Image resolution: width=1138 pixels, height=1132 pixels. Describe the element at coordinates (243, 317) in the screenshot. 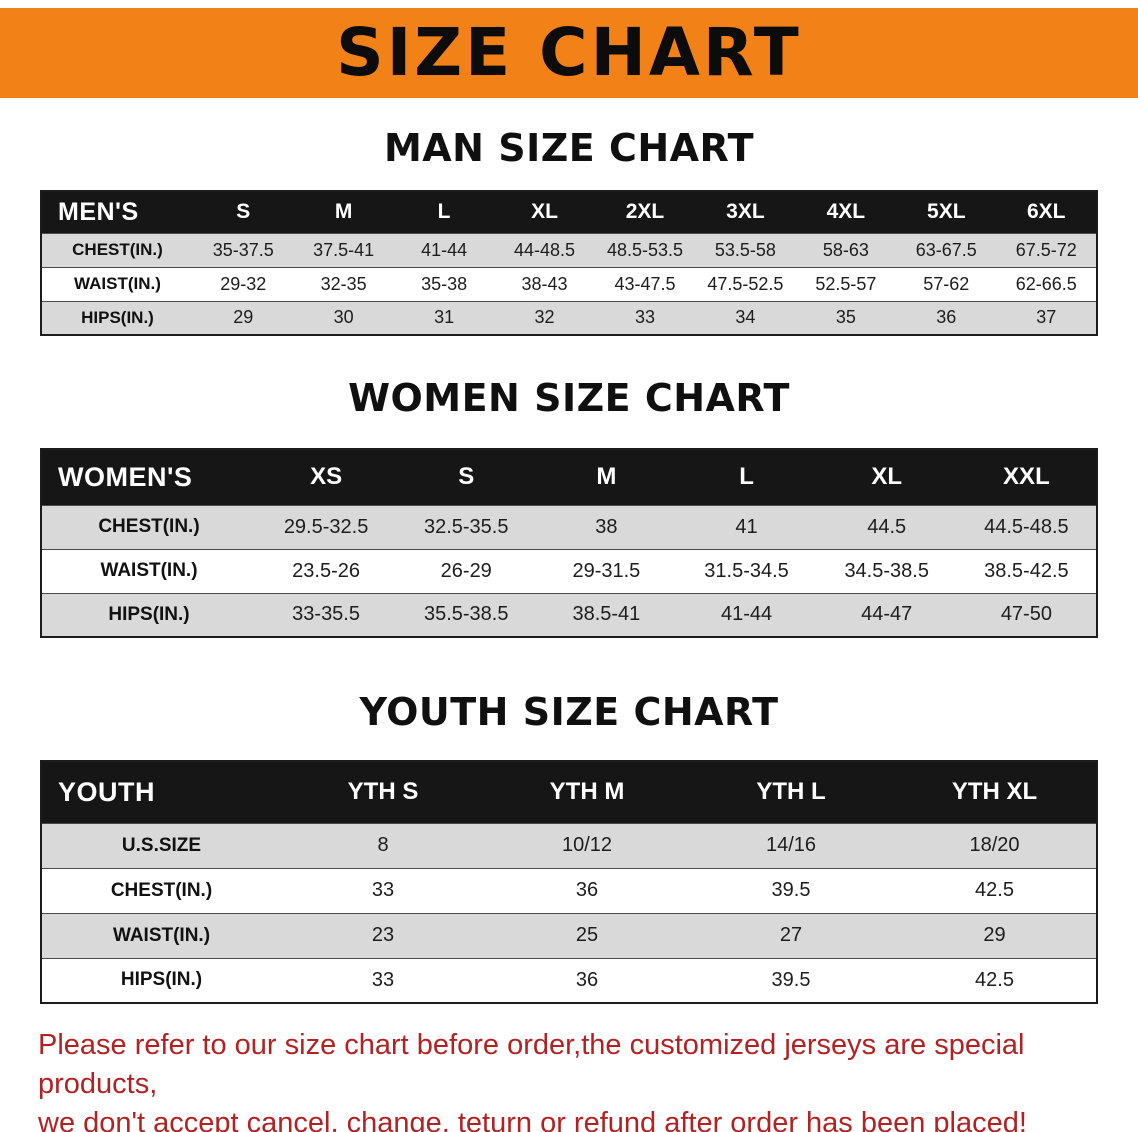

I see `size-value: 29` at that location.